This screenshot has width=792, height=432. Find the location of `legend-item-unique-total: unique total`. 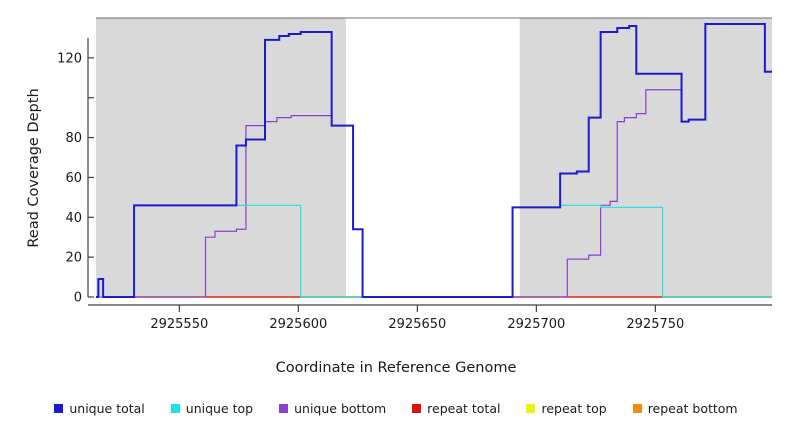

legend-item-unique-total: unique total is located at coordinates (99, 408).